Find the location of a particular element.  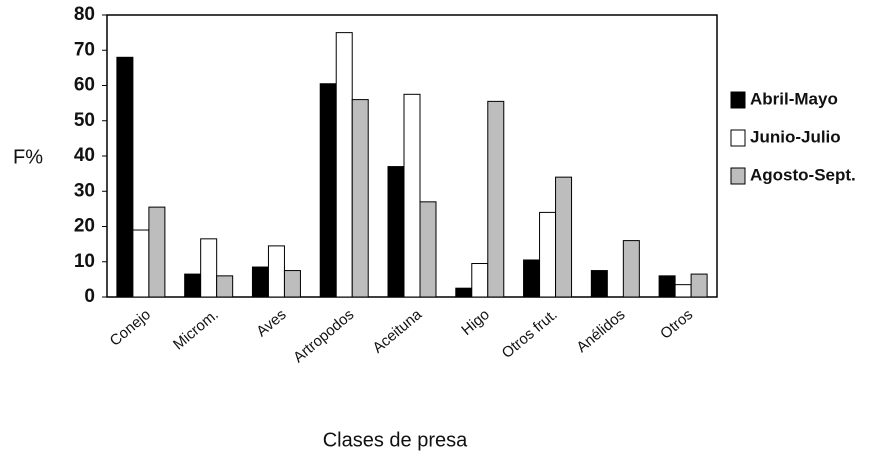

y-axis-label: F% is located at coordinates (28, 157).